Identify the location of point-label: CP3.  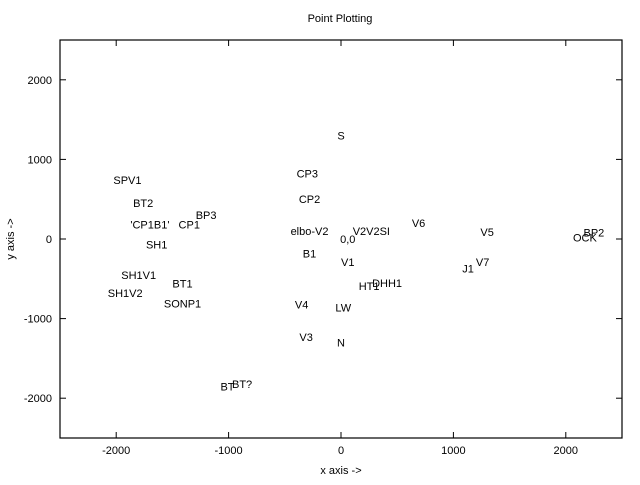
(307, 175).